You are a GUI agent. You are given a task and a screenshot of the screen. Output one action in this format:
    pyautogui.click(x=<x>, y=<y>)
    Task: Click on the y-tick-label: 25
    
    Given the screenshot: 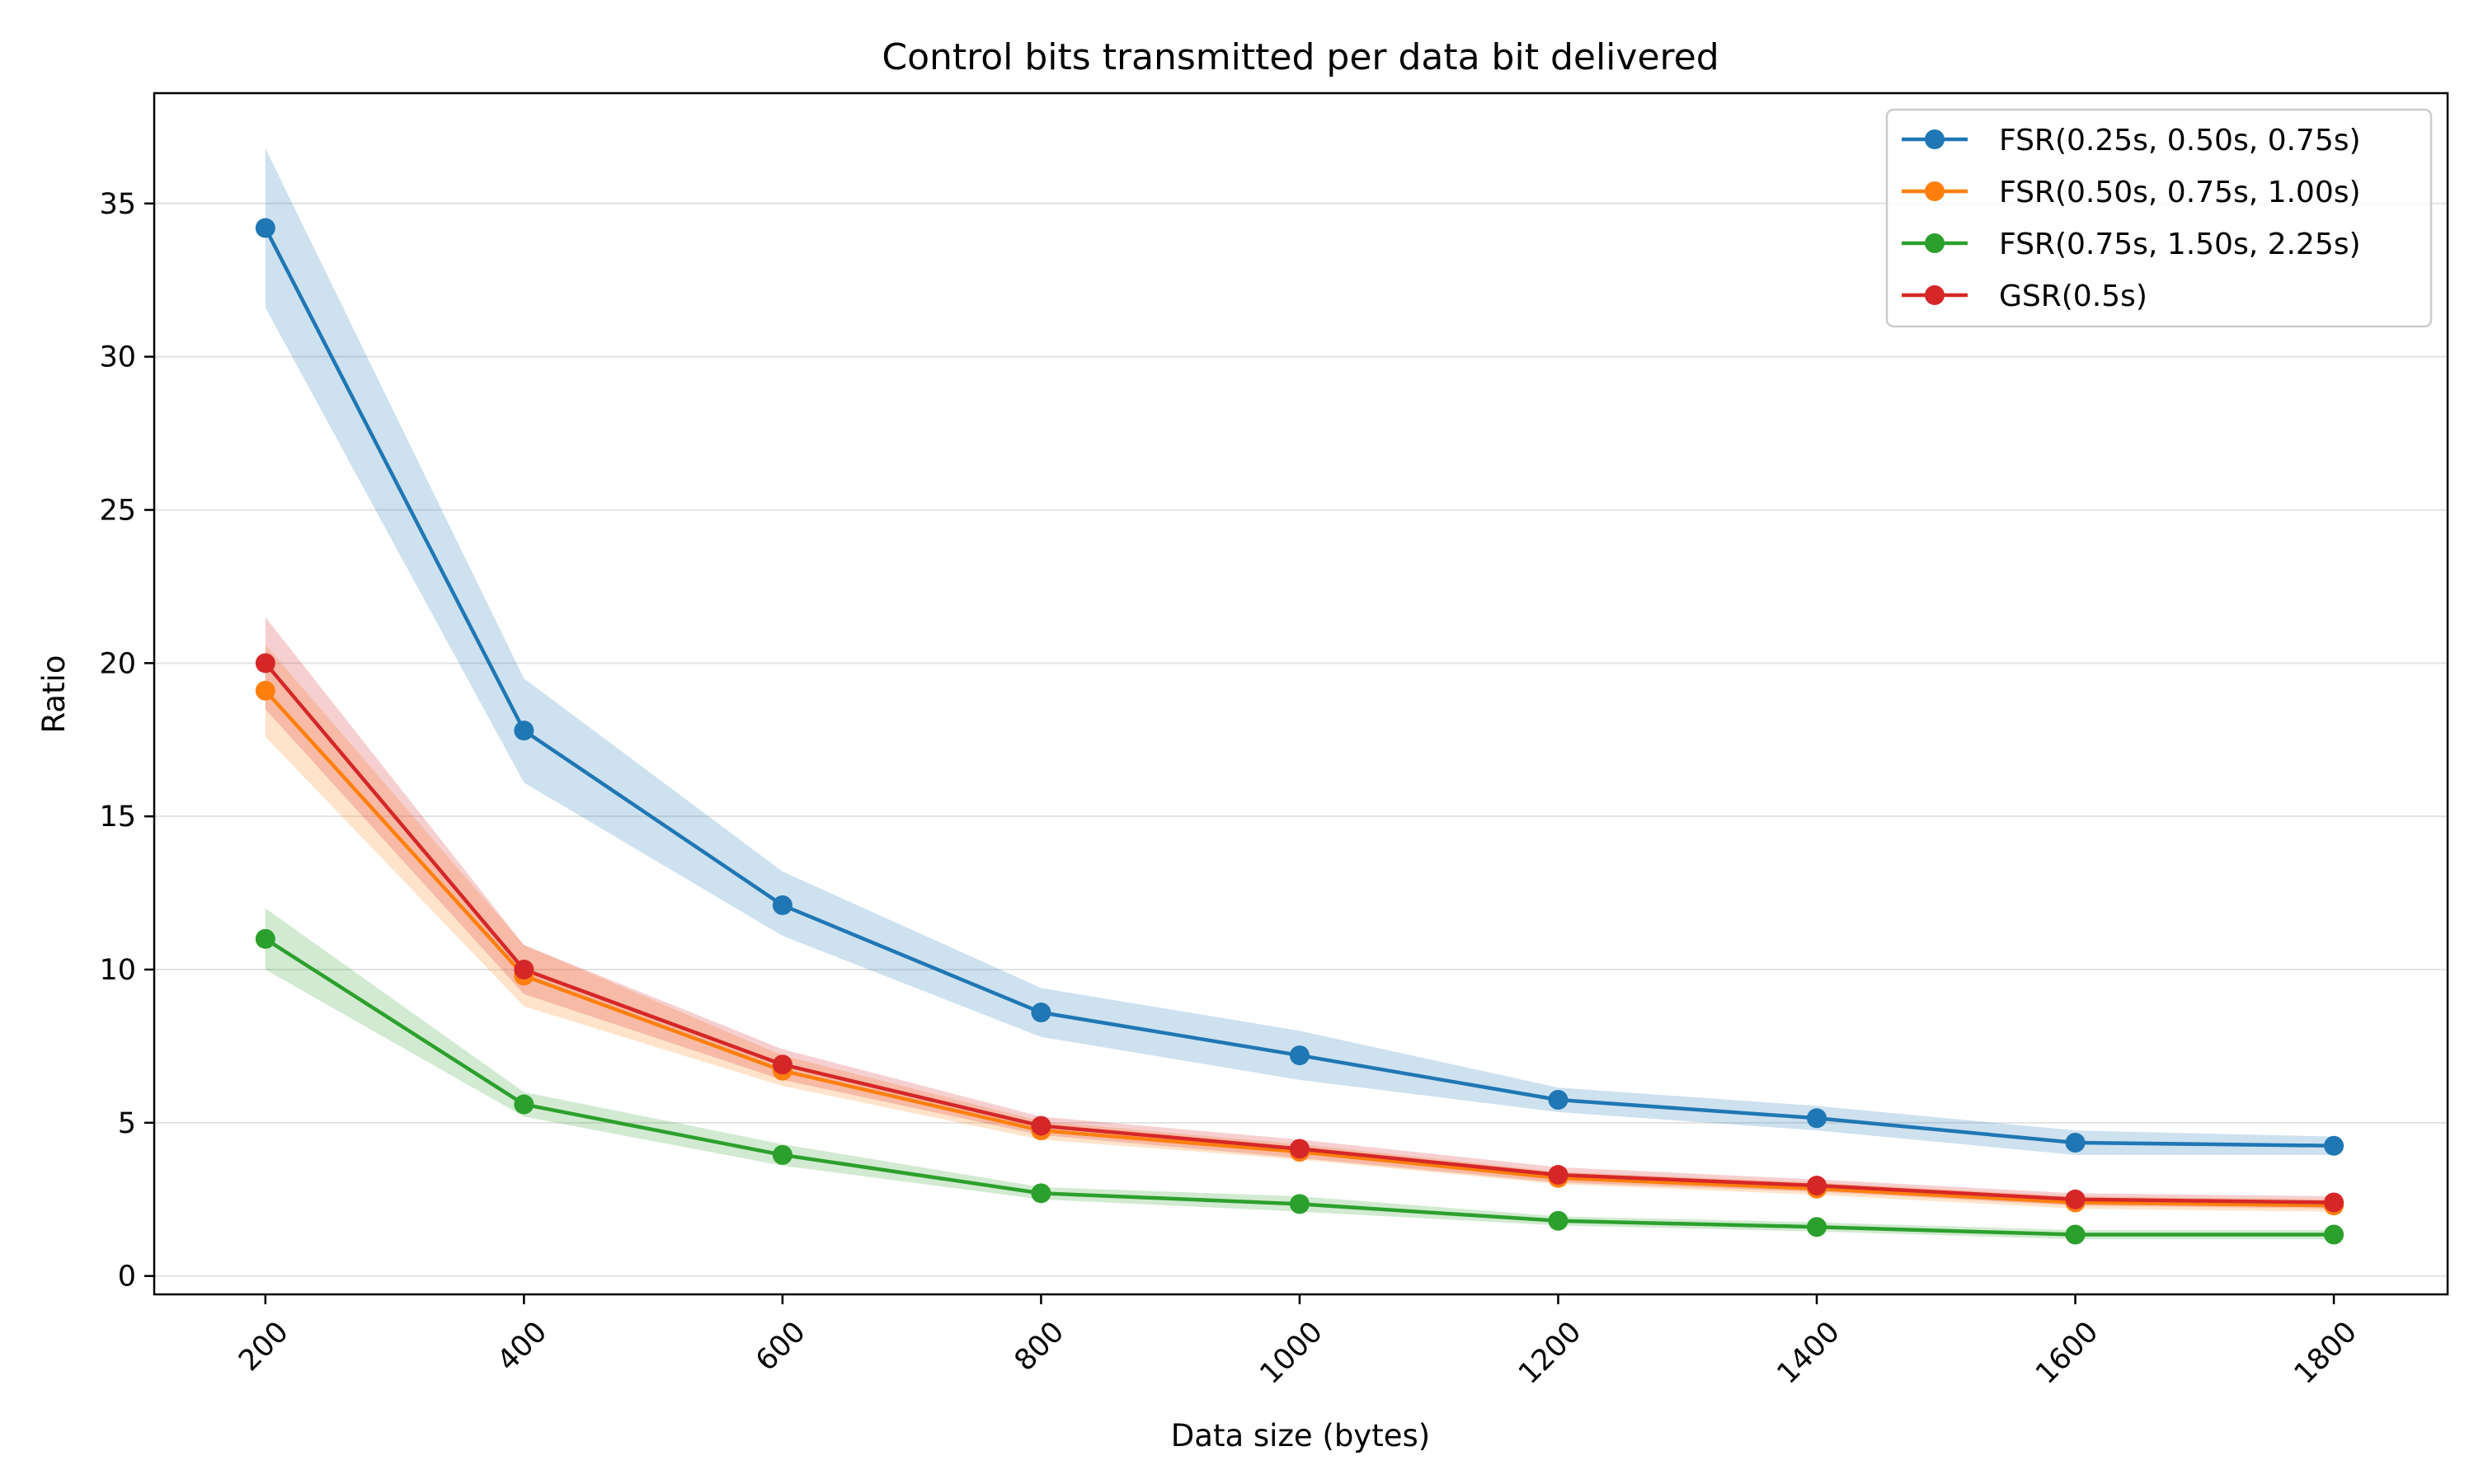 What is the action you would take?
    pyautogui.click(x=117, y=510)
    